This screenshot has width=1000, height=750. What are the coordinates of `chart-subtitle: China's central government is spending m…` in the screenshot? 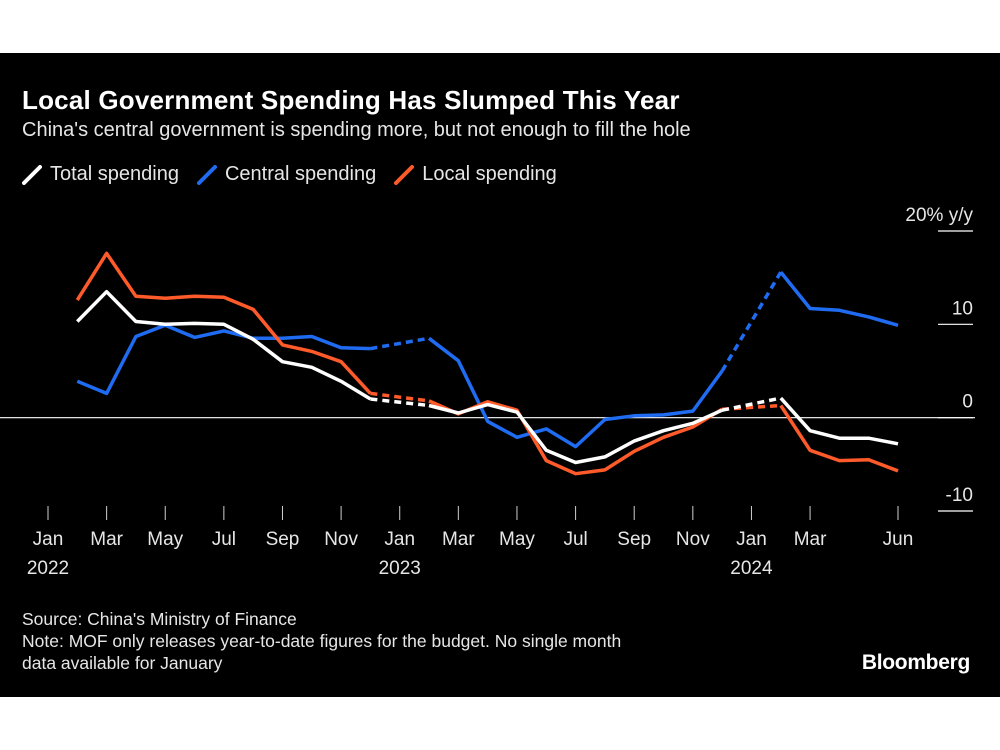 It's located at (356, 130).